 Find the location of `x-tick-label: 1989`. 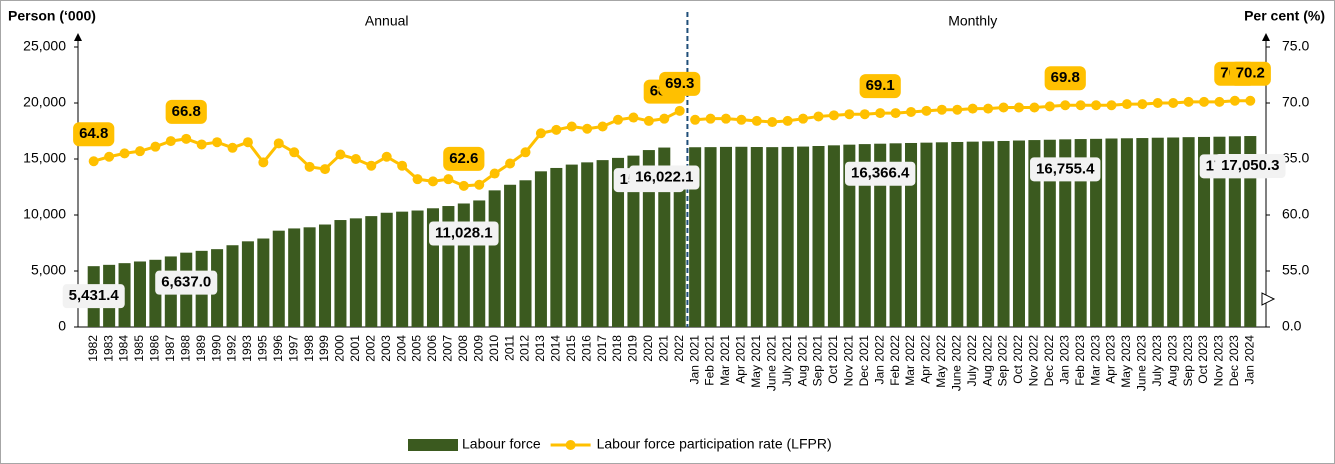

x-tick-label: 1989 is located at coordinates (201, 348).